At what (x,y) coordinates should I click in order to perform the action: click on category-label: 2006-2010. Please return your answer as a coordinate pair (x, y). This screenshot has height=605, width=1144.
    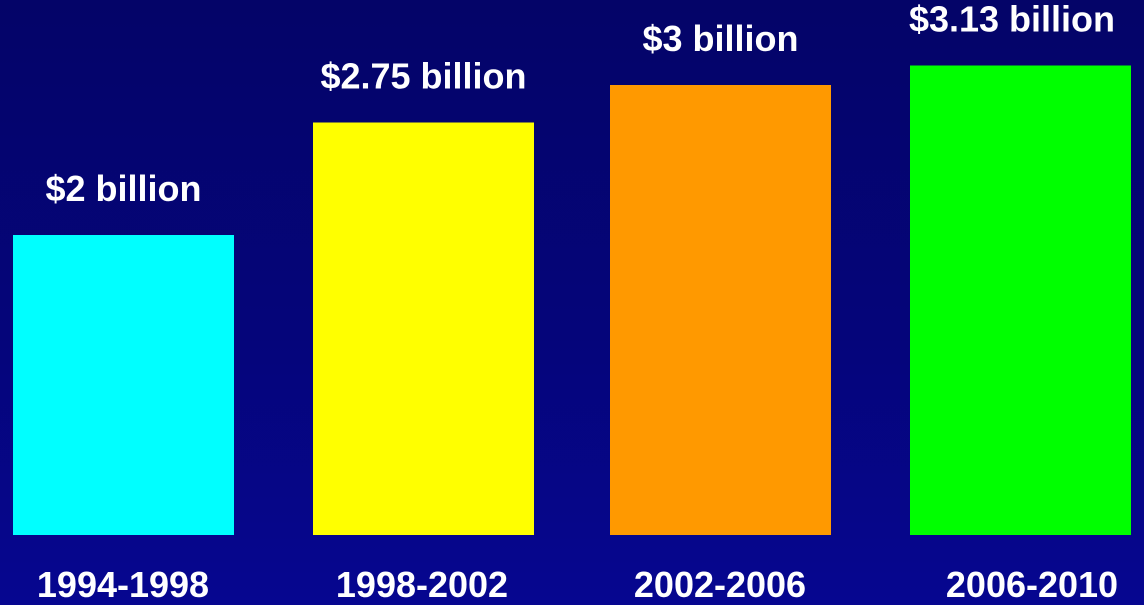
    Looking at the image, I should click on (1032, 584).